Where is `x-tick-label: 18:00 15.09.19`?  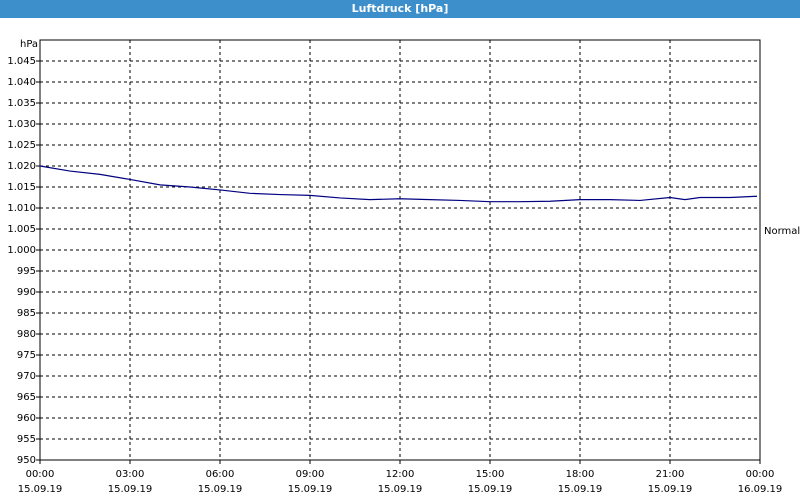 x-tick-label: 18:00 15.09.19 is located at coordinates (580, 482).